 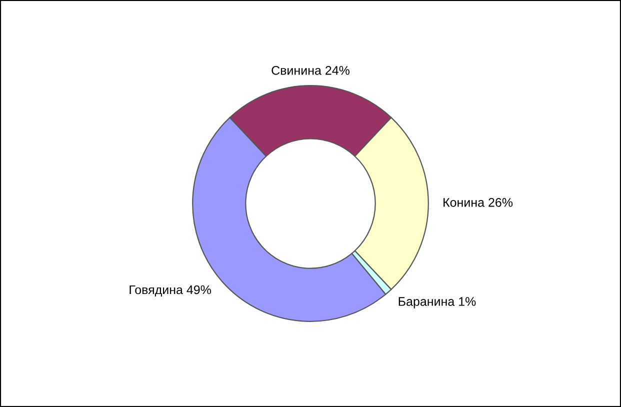 I want to click on slice-label: Свинина 24%, so click(x=311, y=70).